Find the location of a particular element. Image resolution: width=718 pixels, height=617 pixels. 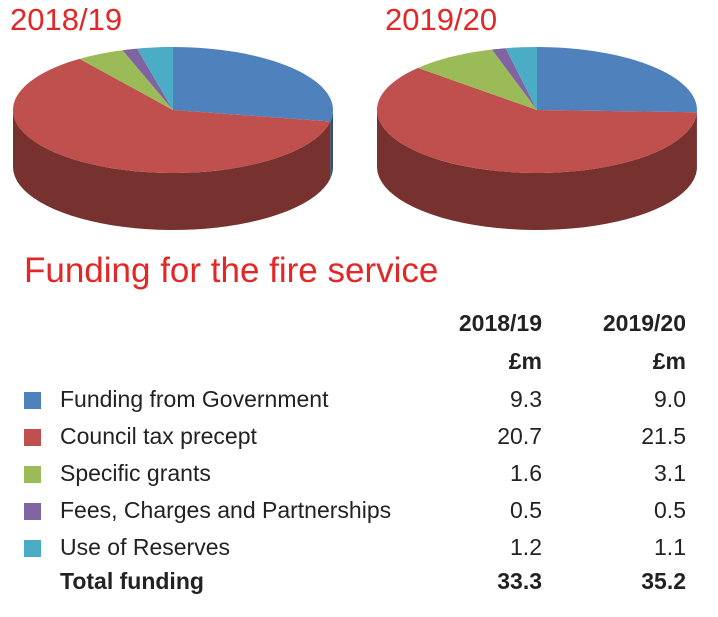

value-2018-19: 1.2 is located at coordinates (526, 547).